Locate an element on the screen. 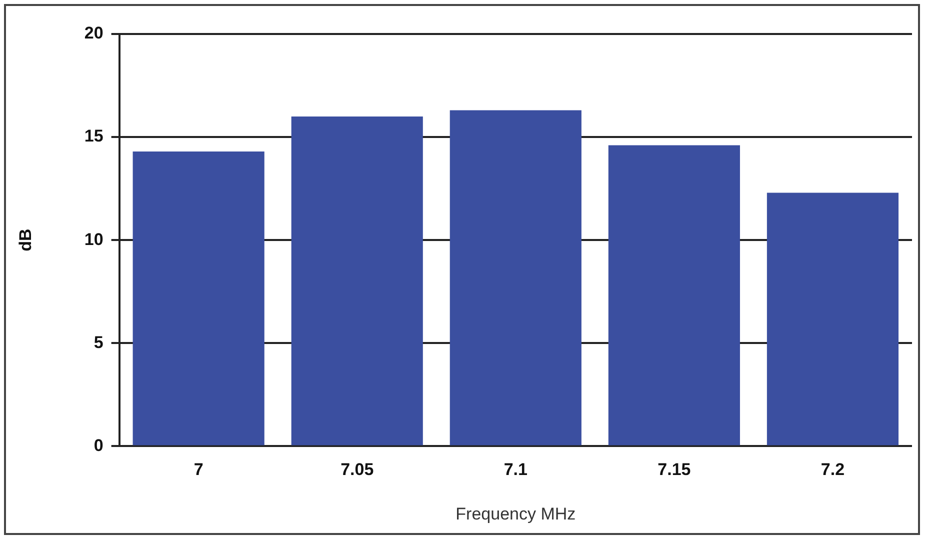 The image size is (928, 543). x-tick-label: 7 is located at coordinates (199, 470).